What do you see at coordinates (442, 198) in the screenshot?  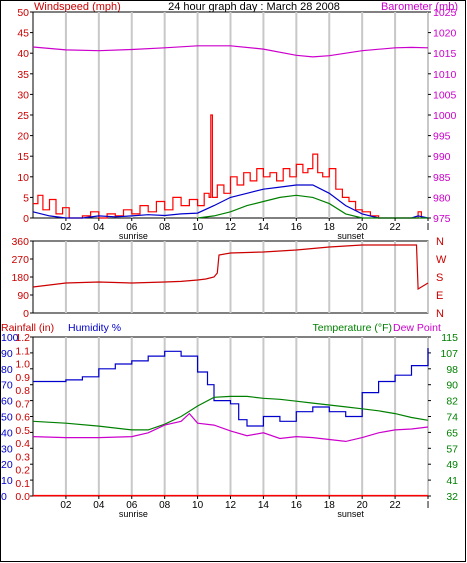 I see `barometer-y-tick-label: 980` at bounding box center [442, 198].